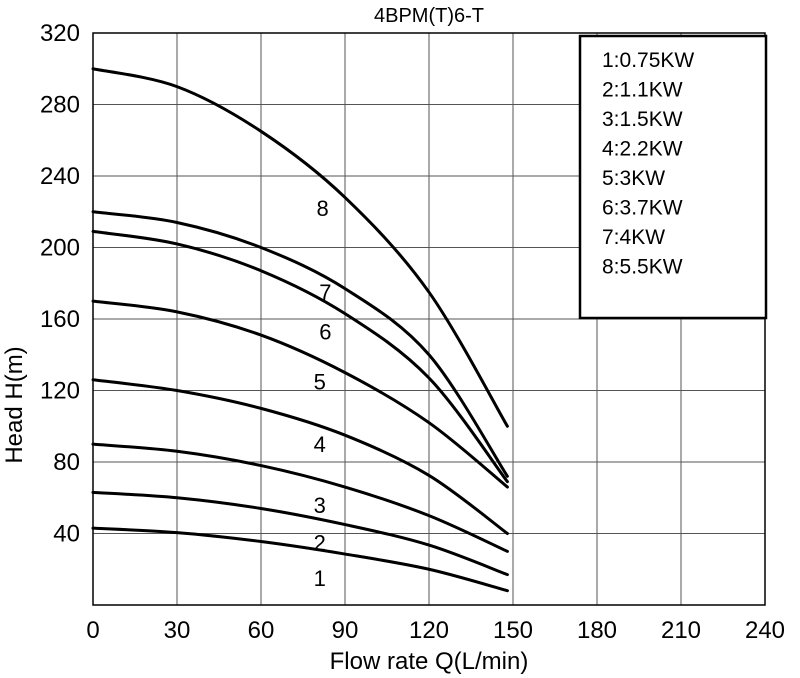  I want to click on x-tick-labels: 0 30 60 90 120 150 180 210 240, so click(435, 630).